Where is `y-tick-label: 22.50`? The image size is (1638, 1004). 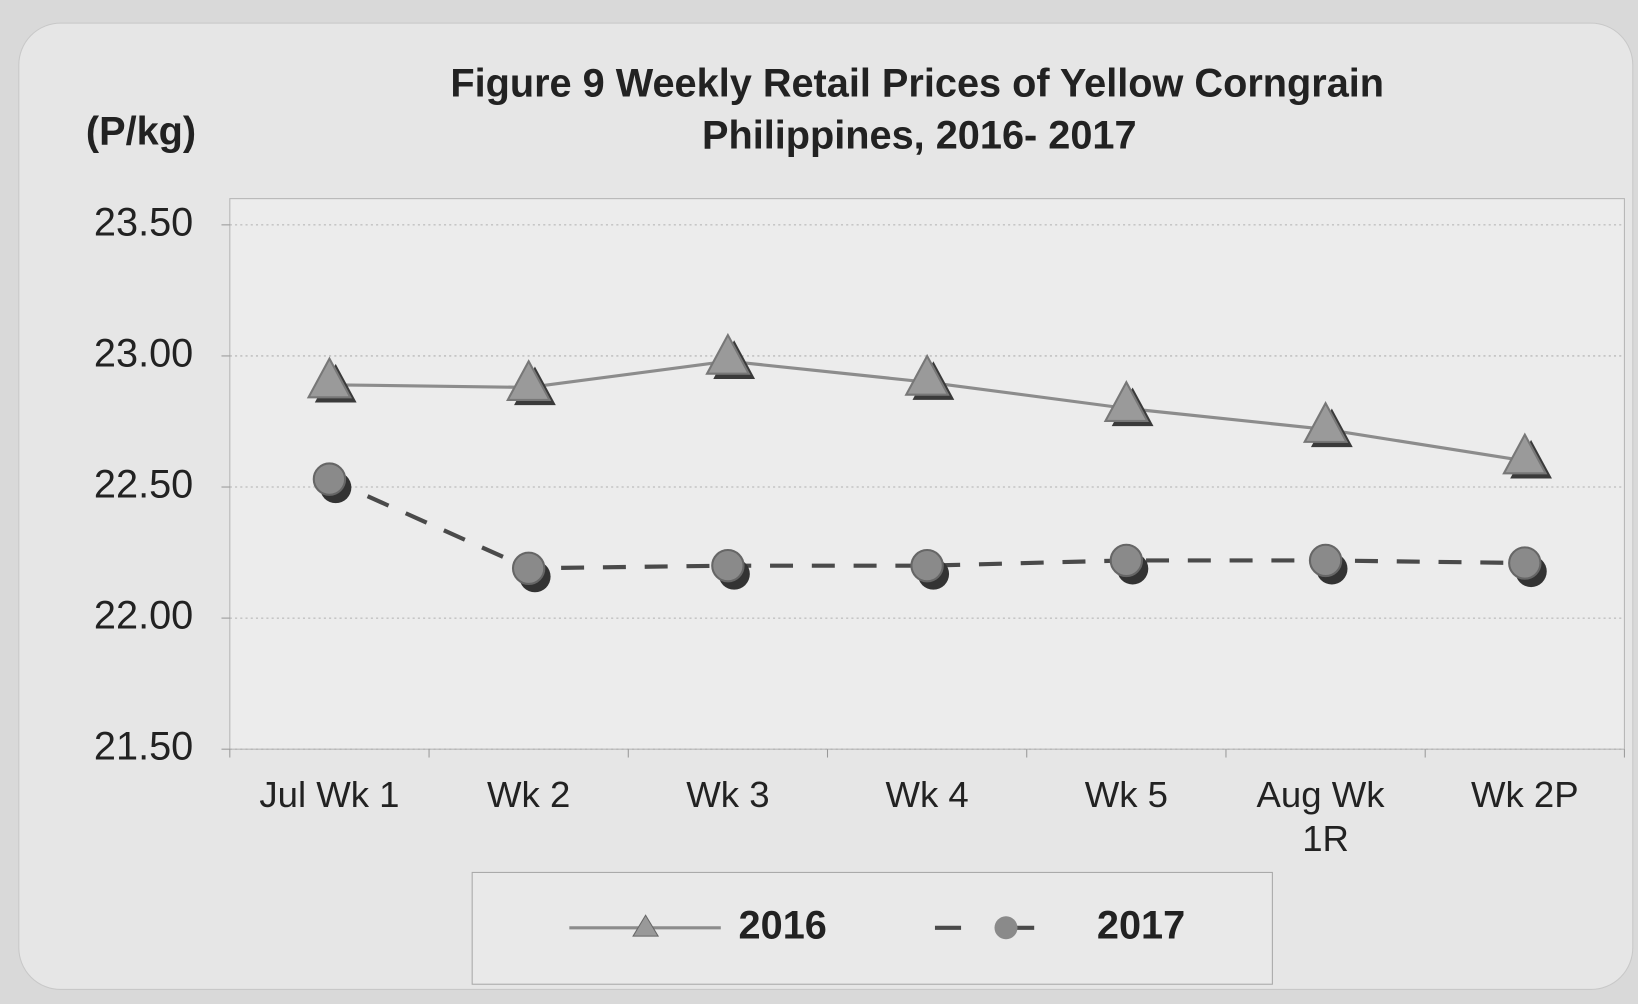
y-tick-label: 22.50 is located at coordinates (143, 484).